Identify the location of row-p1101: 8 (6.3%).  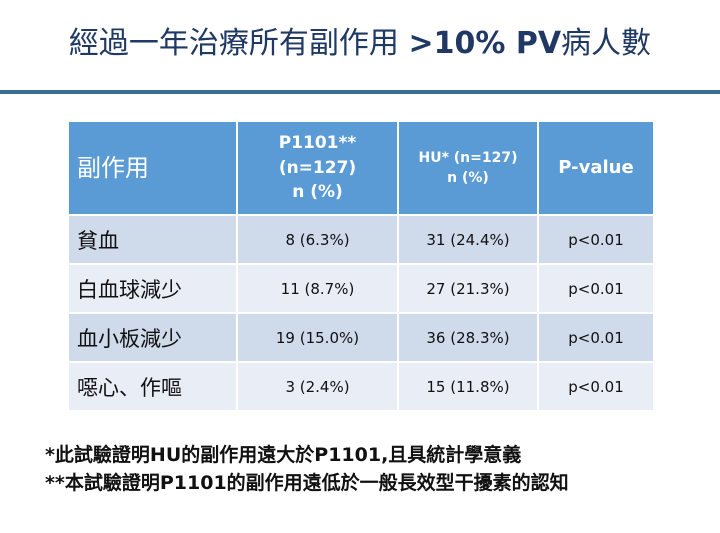
(317, 239).